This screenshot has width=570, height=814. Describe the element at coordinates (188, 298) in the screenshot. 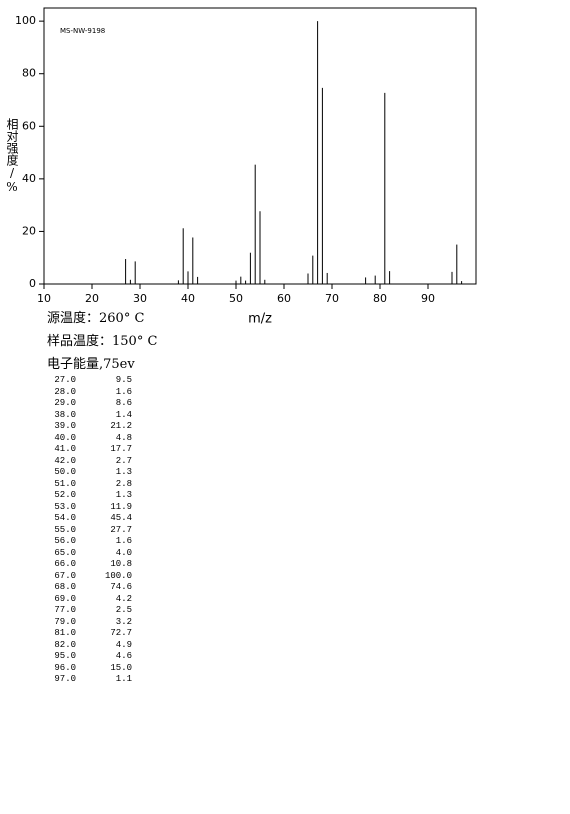

I see `x-tick-label: 40` at that location.